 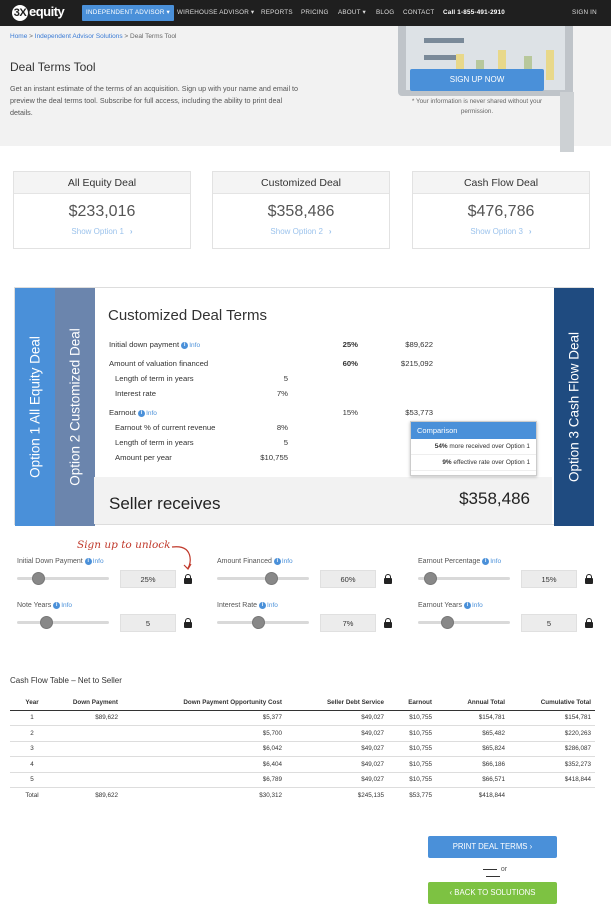 What do you see at coordinates (35, 407) in the screenshot?
I see `tab-option-1: Option 1 All Equity Deal` at bounding box center [35, 407].